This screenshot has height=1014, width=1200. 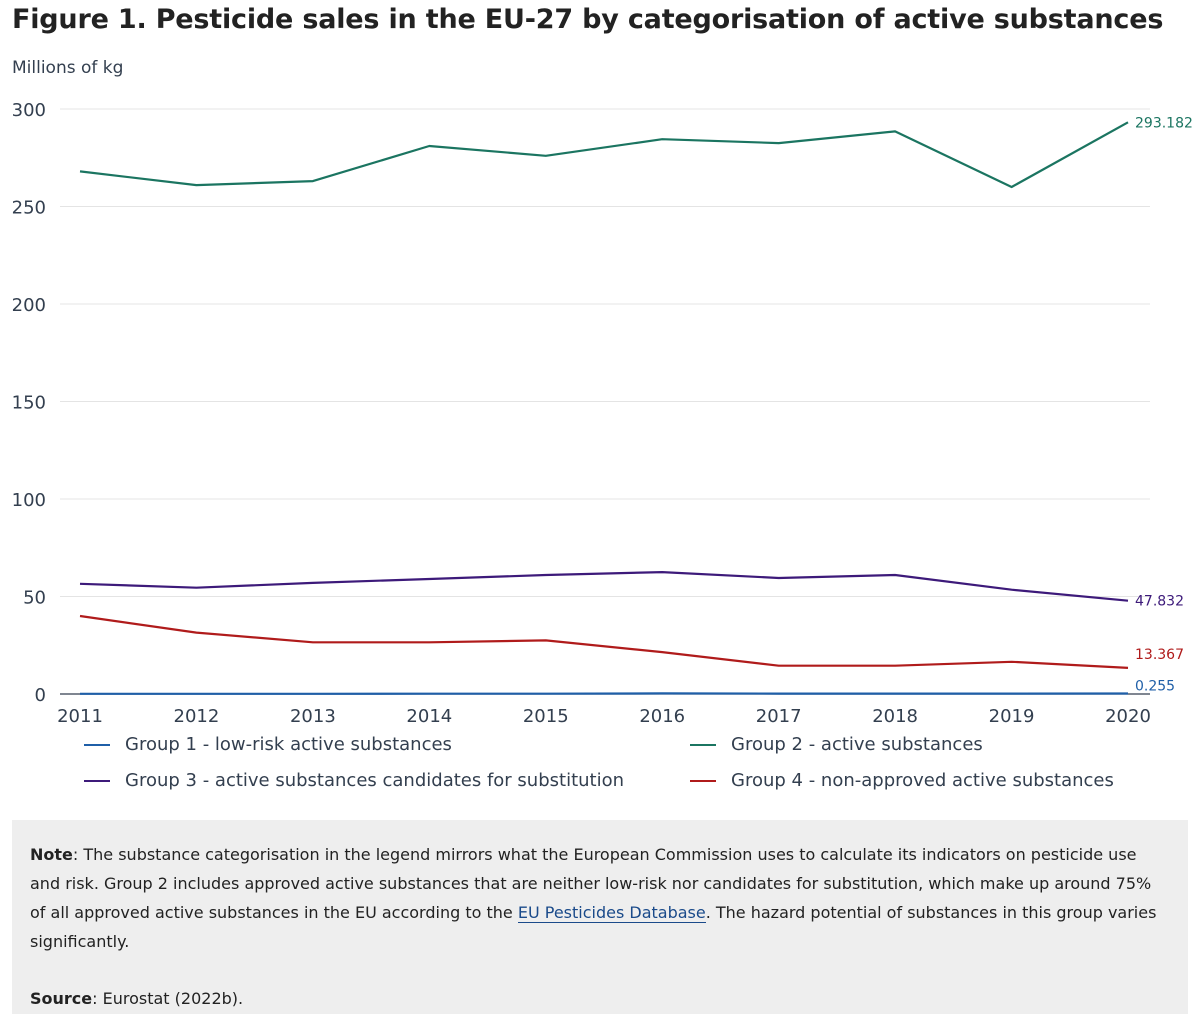 What do you see at coordinates (29, 305) in the screenshot?
I see `y-tick-label-200: 200` at bounding box center [29, 305].